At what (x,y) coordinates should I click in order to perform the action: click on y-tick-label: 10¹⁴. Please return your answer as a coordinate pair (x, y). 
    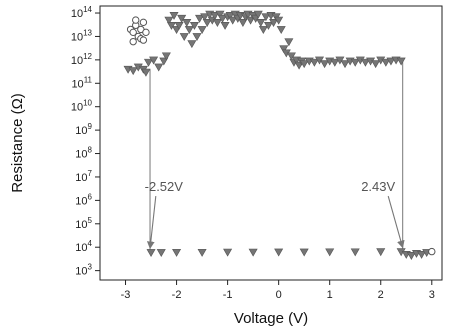
    Looking at the image, I should click on (82, 12).